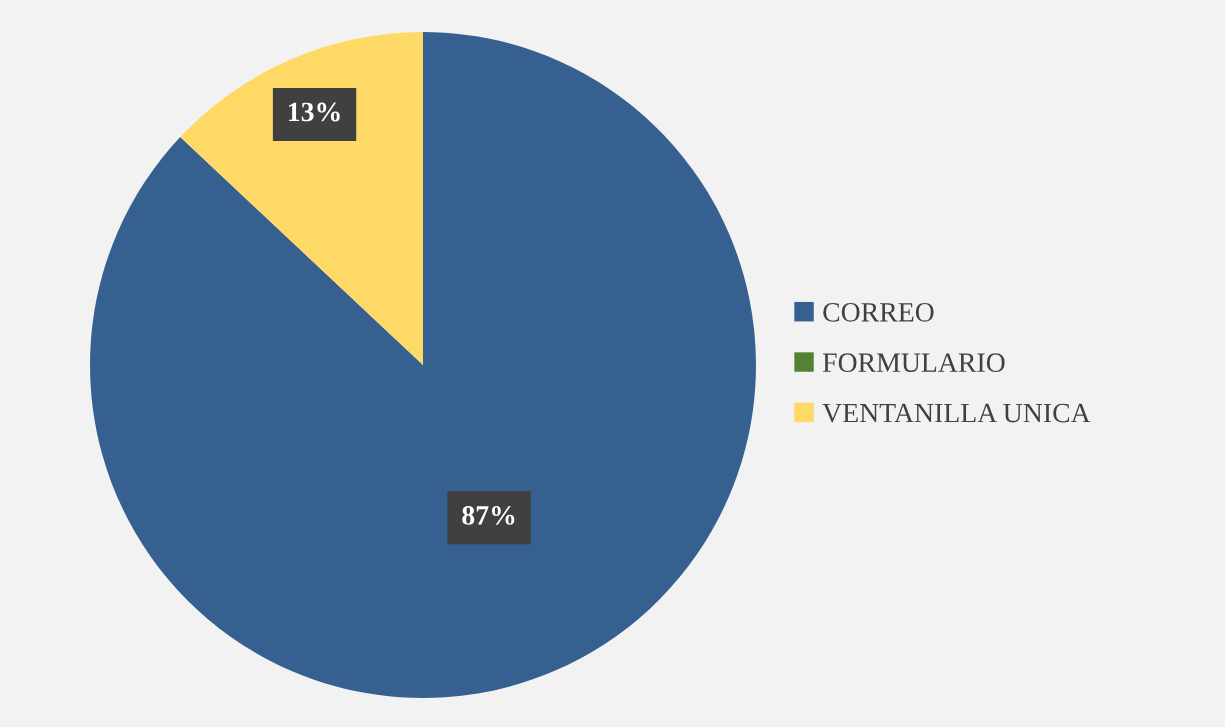 Image resolution: width=1225 pixels, height=727 pixels. I want to click on data-label: 87%, so click(488, 515).